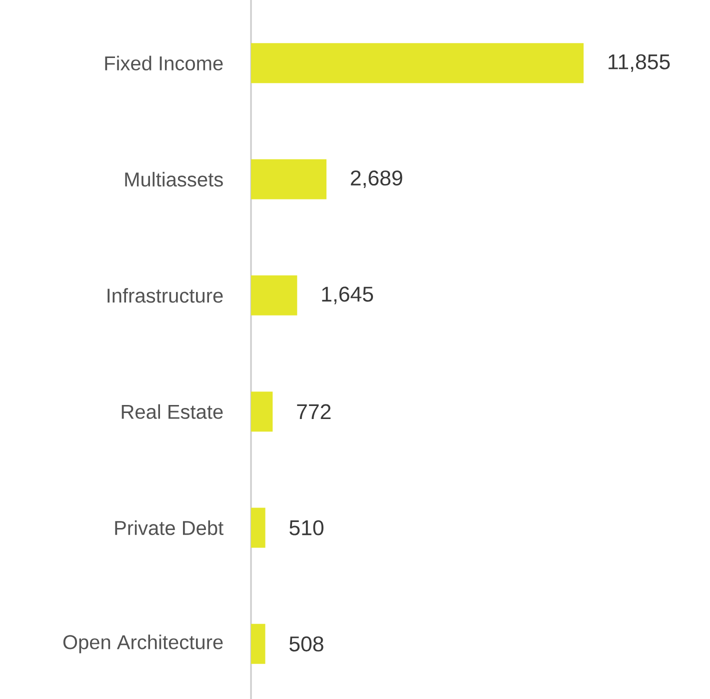  Describe the element at coordinates (306, 644) in the screenshot. I see `data-label: 508` at that location.